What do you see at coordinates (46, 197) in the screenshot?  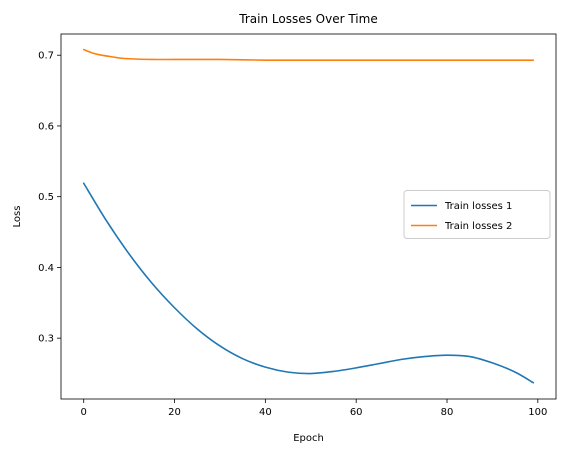 I see `y-tick-label: 0.5` at bounding box center [46, 197].